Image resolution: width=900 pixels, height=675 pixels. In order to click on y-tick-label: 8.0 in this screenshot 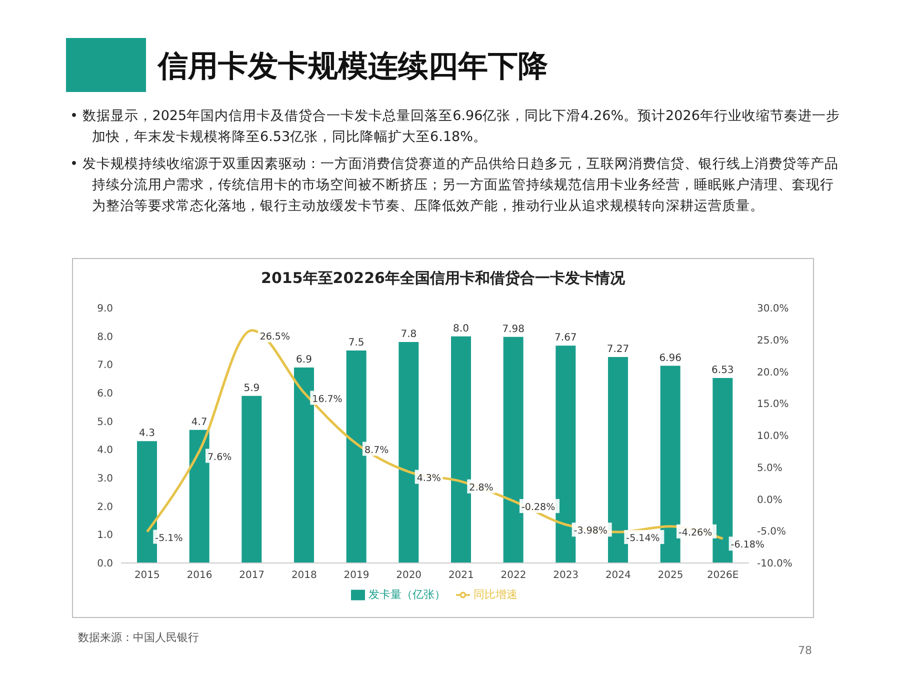, I will do `click(105, 337)`.